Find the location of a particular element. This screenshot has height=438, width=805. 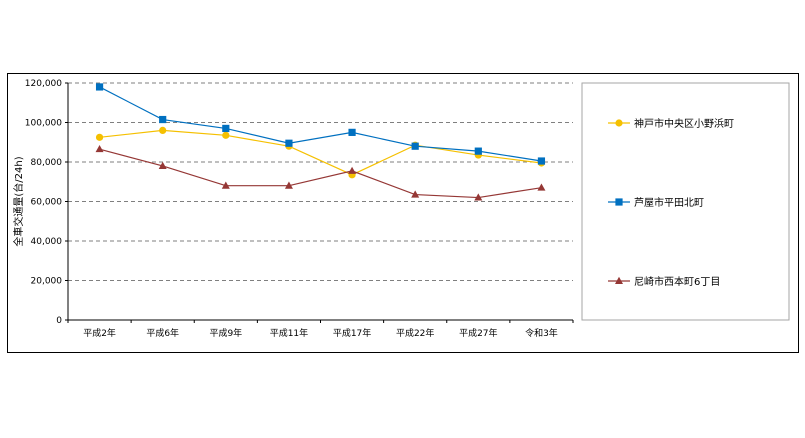

y-tick-label: 80,000 is located at coordinates (47, 163).